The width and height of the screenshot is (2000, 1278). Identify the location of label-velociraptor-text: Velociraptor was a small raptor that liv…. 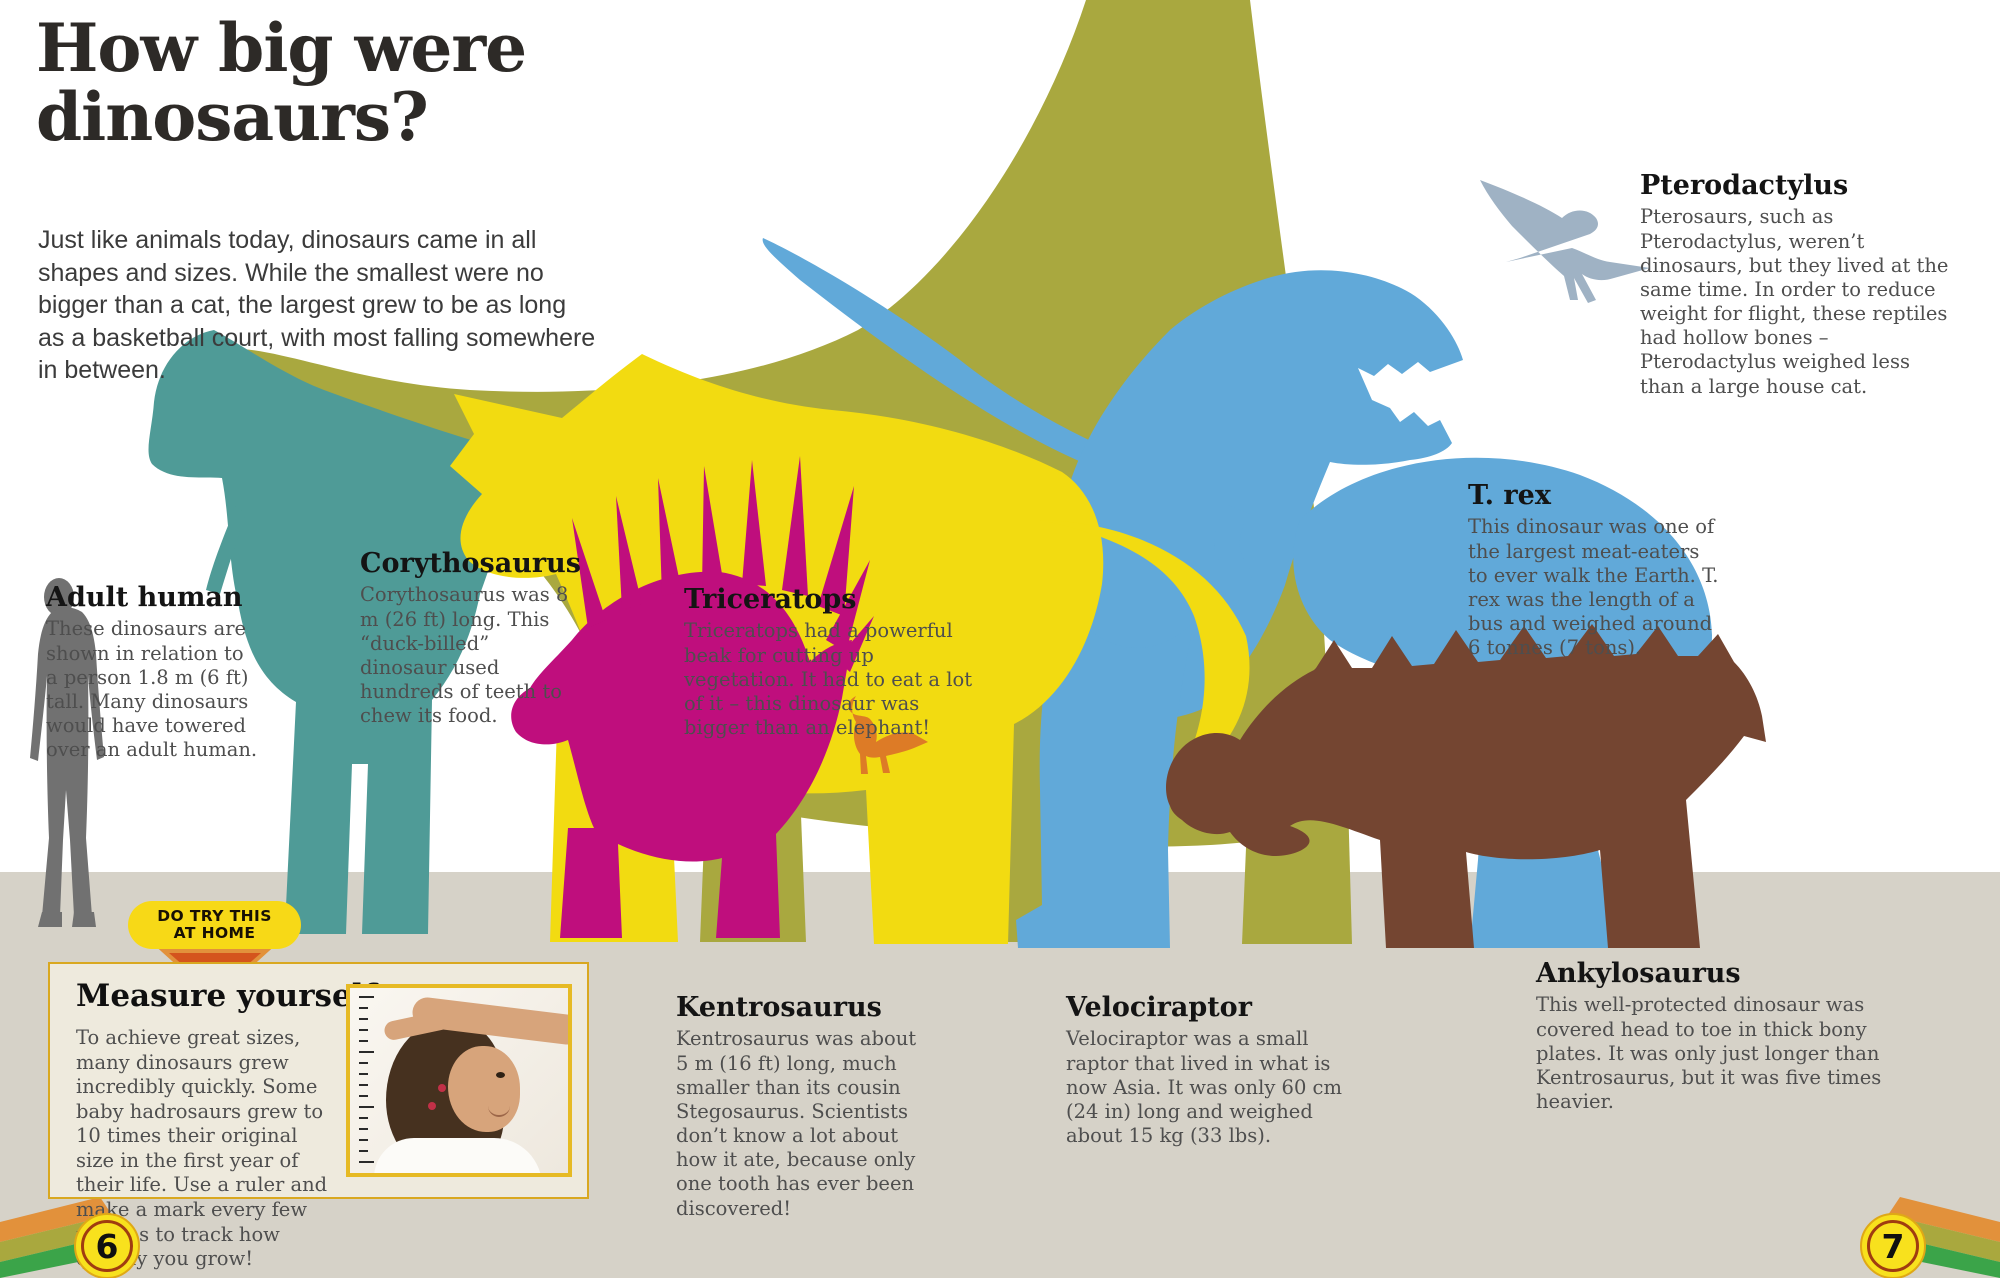
(1204, 1087).